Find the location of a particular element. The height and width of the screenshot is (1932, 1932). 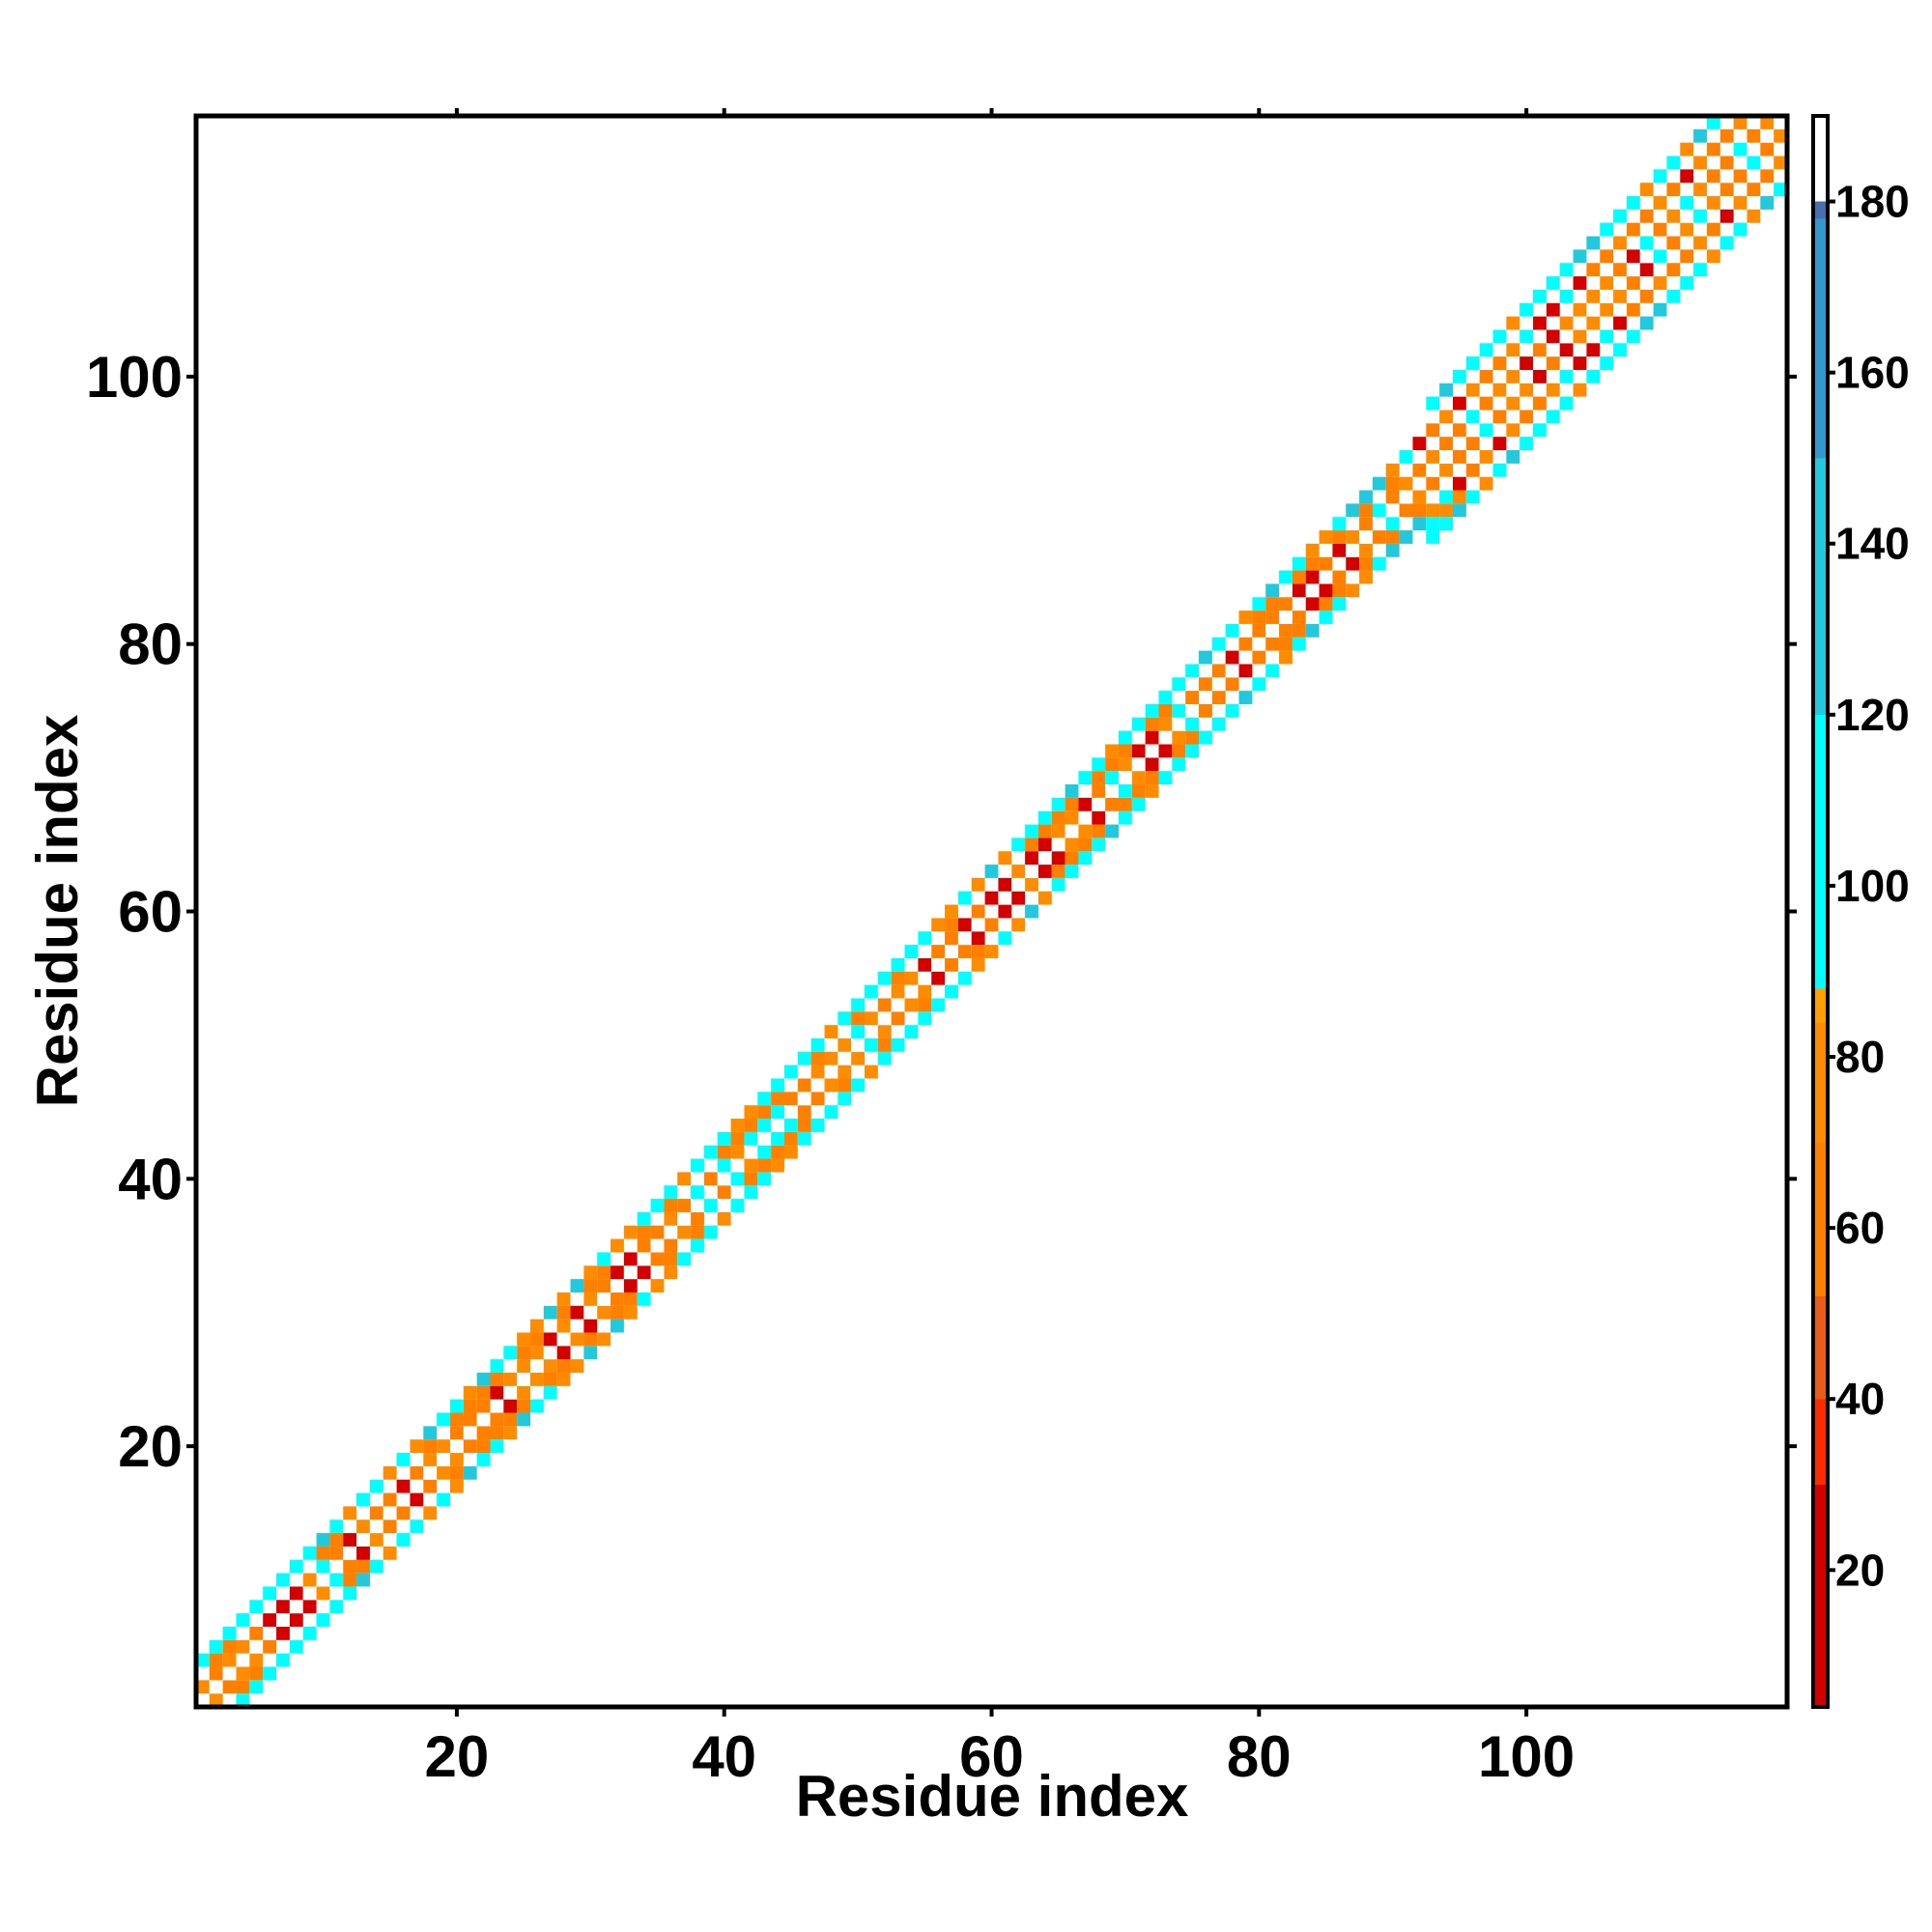

x-tick-label: 20 is located at coordinates (457, 1756).